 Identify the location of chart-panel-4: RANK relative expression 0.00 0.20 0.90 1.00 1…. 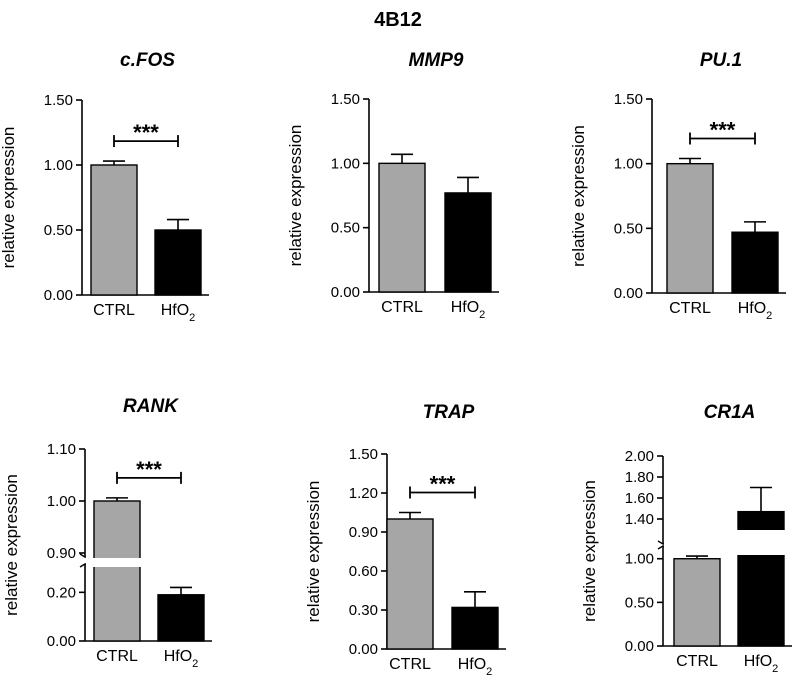
(107, 533).